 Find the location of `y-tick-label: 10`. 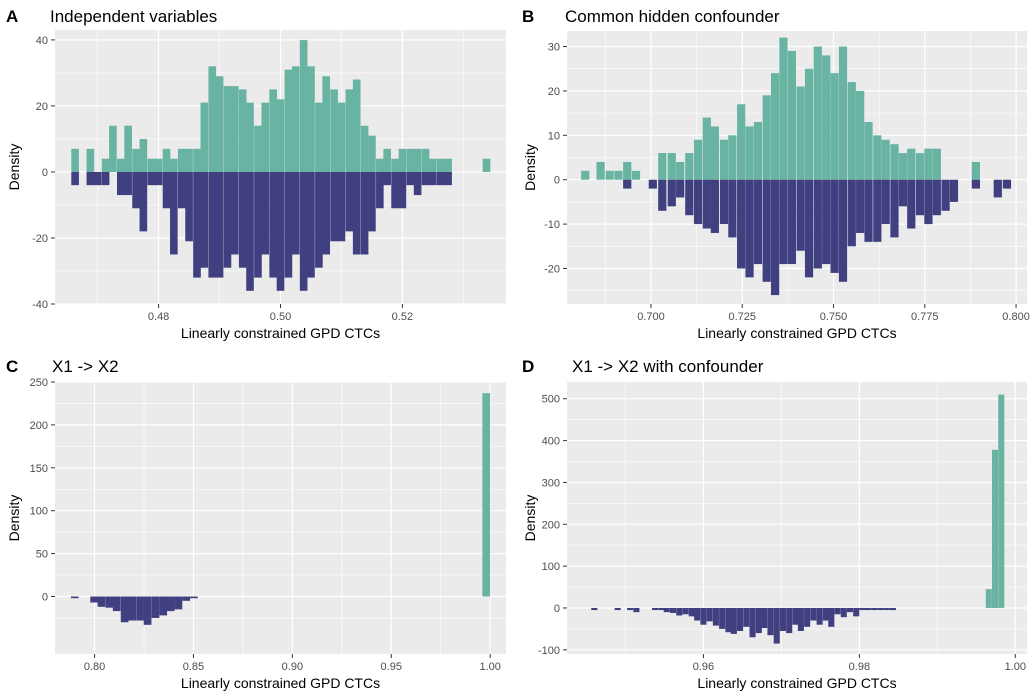

y-tick-label: 10 is located at coordinates (554, 136).